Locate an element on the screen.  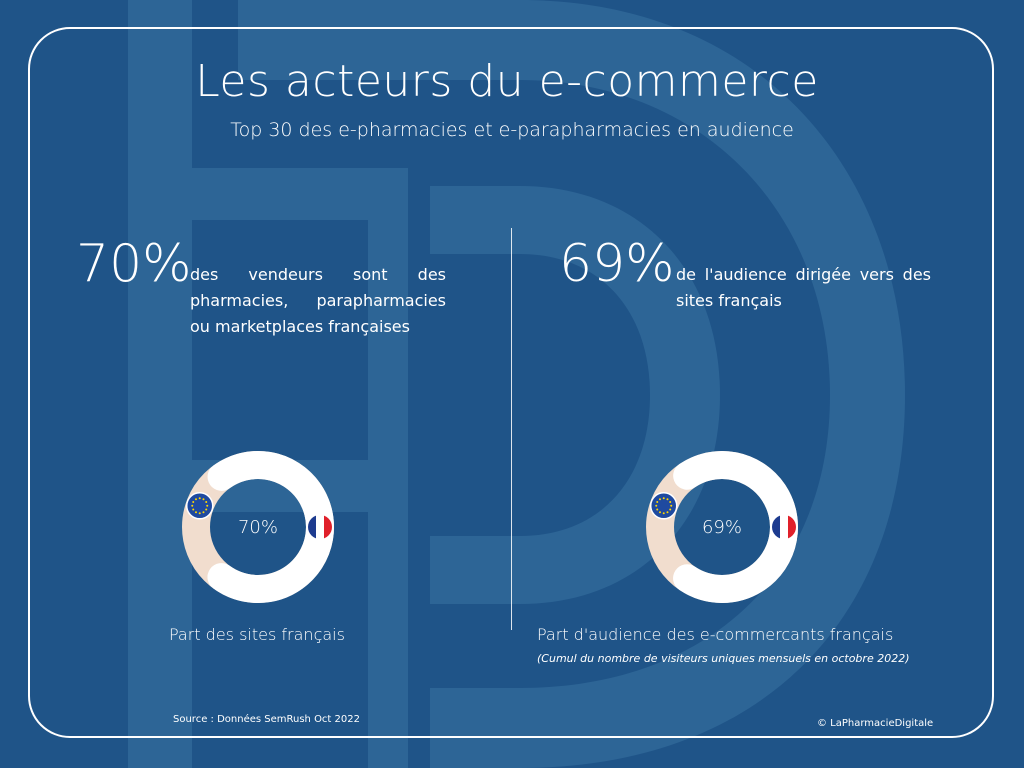
page-title: Les acteurs du e-commerce is located at coordinates (507, 81).